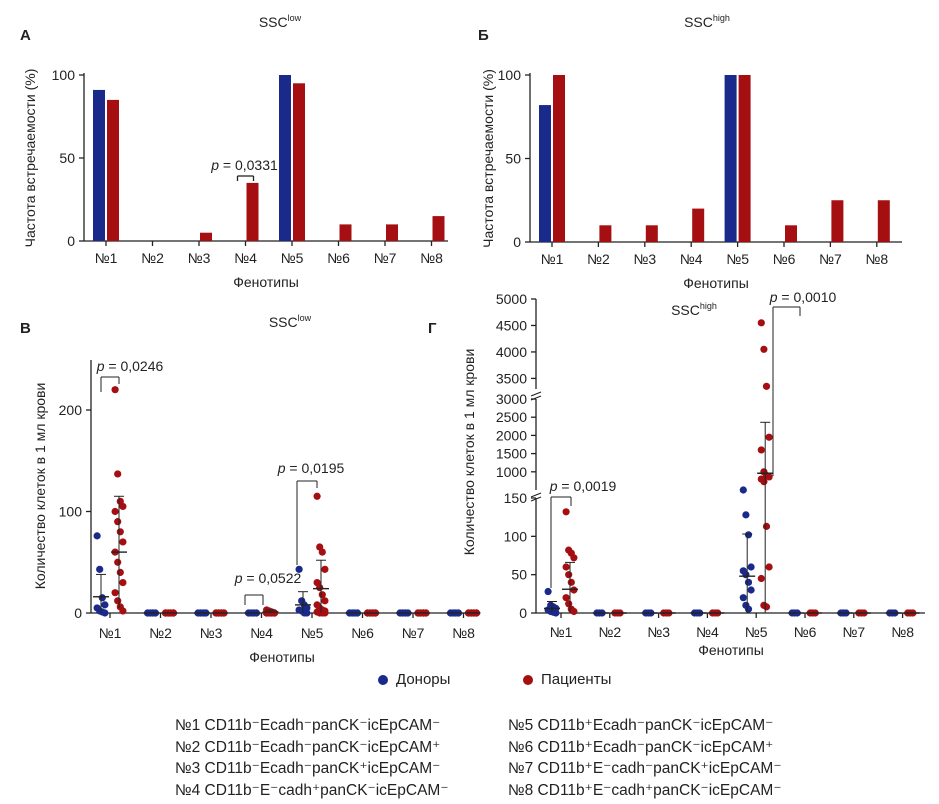 Image resolution: width=939 pixels, height=804 pixels. What do you see at coordinates (511, 435) in the screenshot?
I see `y-tick-label: 2000` at bounding box center [511, 435].